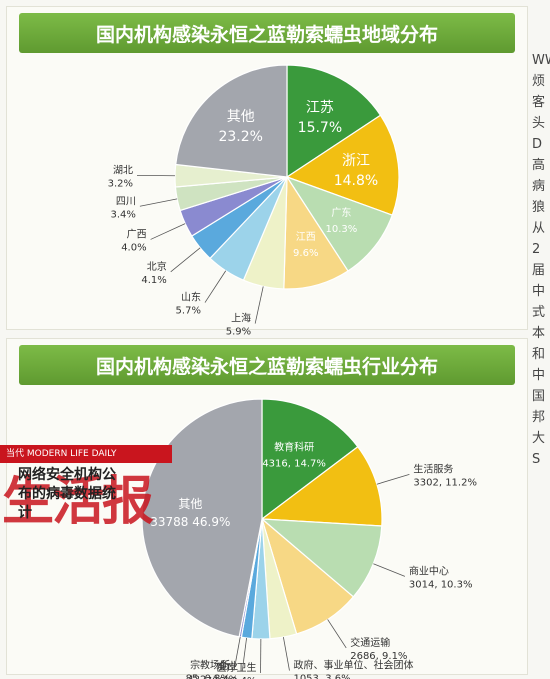  Describe the element at coordinates (353, 665) in the screenshot. I see `pie-label-1-4-0: 政府、事业单位、社会团体` at that location.